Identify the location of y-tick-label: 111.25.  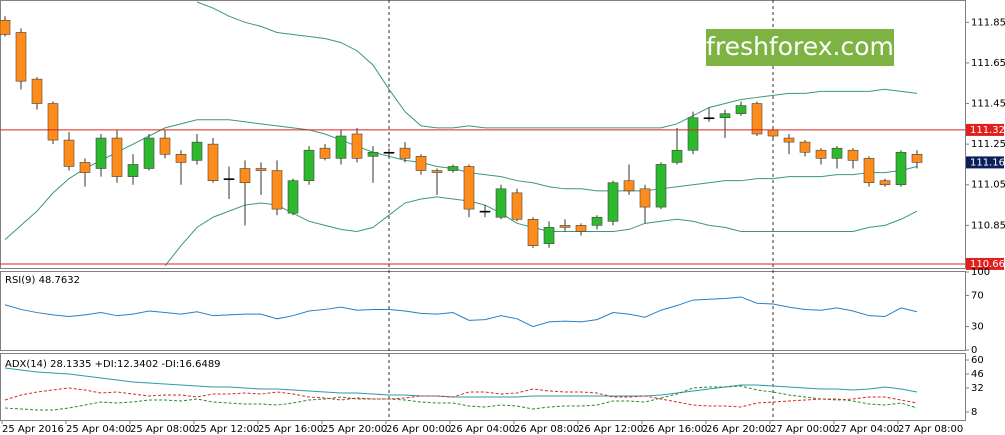
(988, 144).